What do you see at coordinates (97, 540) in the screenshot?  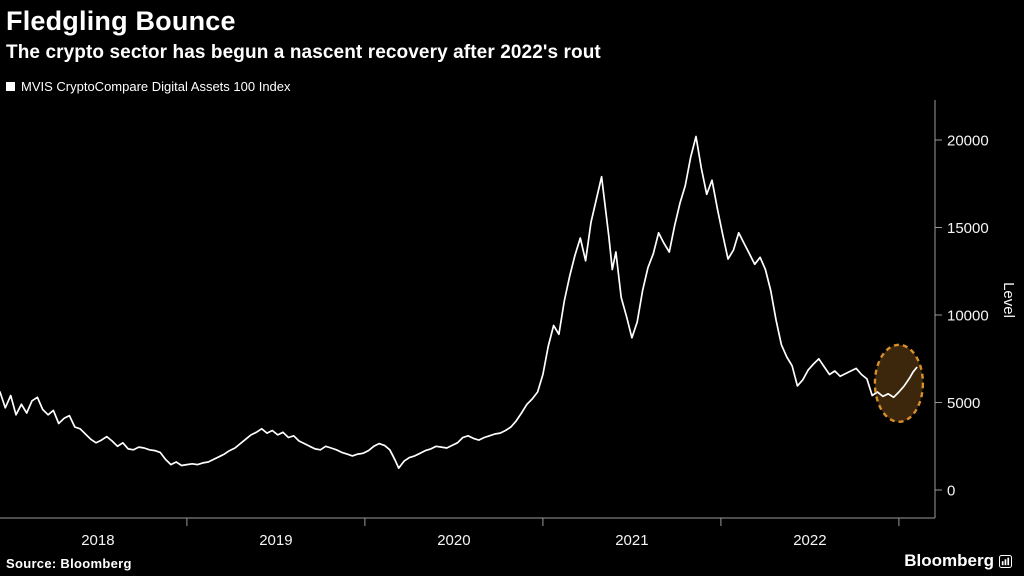 I see `x-tick-label: 2018` at bounding box center [97, 540].